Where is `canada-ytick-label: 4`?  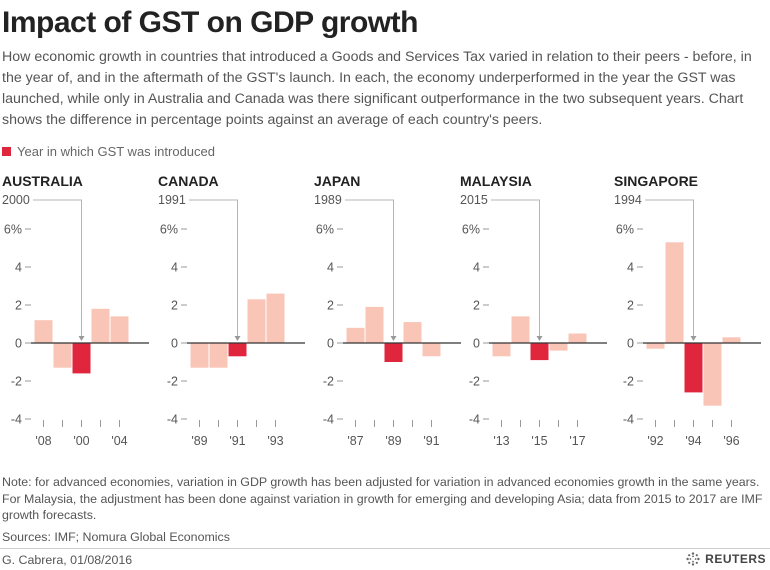 canada-ytick-label: 4 is located at coordinates (174, 268).